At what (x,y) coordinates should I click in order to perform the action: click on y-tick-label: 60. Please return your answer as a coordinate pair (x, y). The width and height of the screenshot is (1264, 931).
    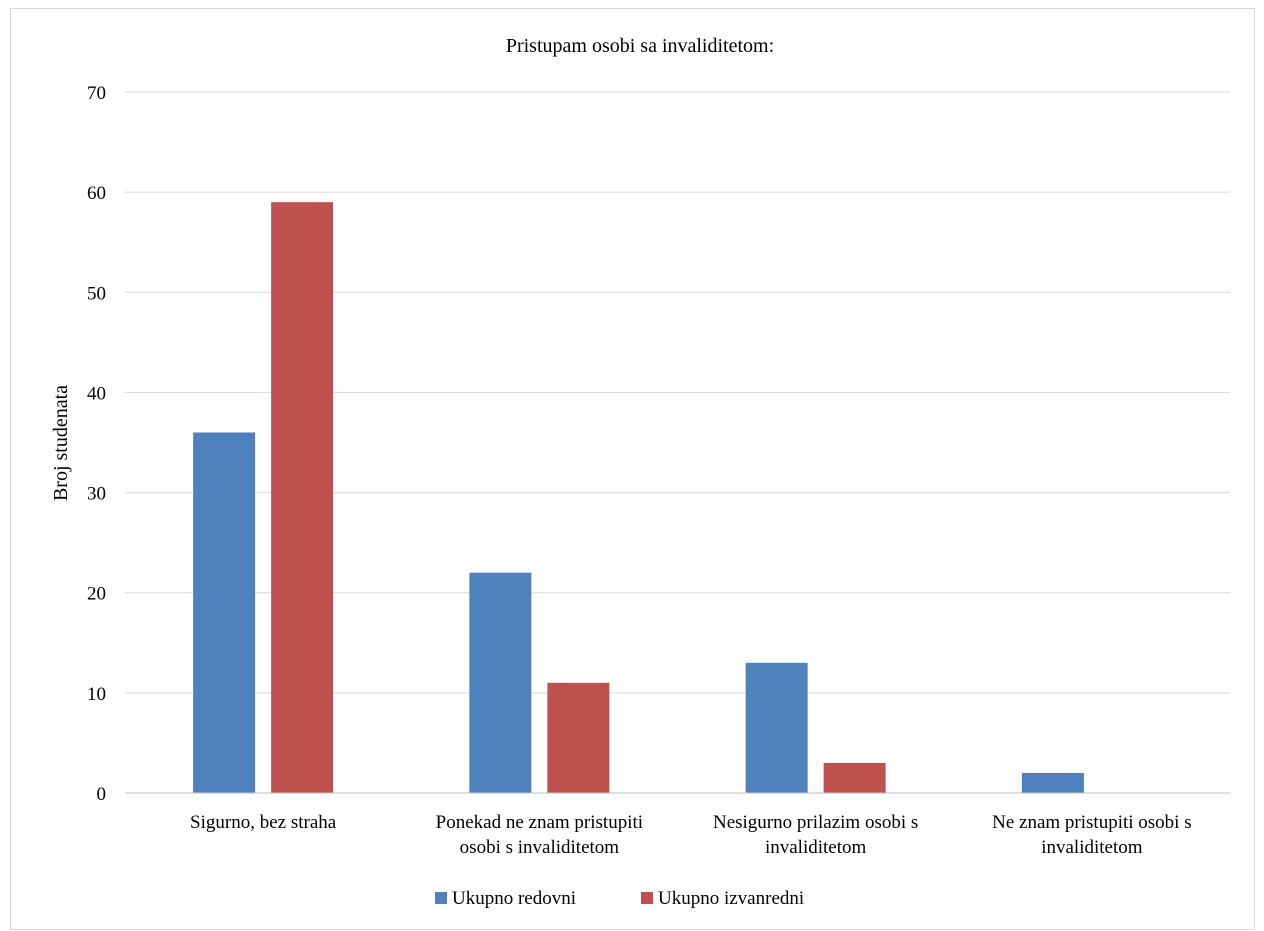
    Looking at the image, I should click on (96, 193).